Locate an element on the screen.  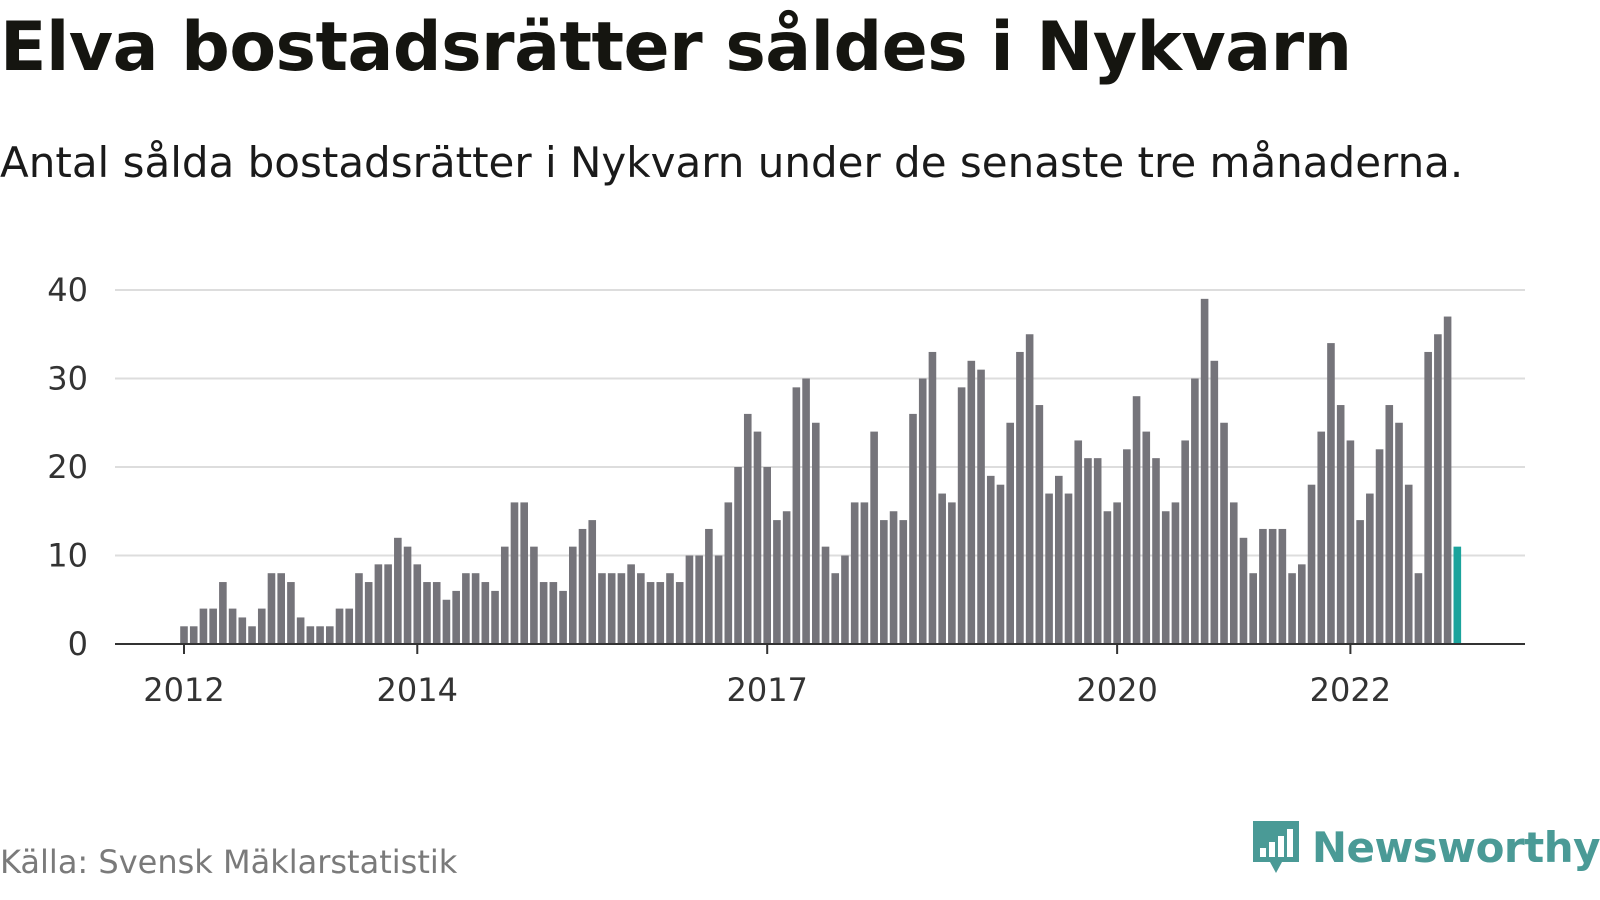
data-label: 11 is located at coordinates (1466, 4).